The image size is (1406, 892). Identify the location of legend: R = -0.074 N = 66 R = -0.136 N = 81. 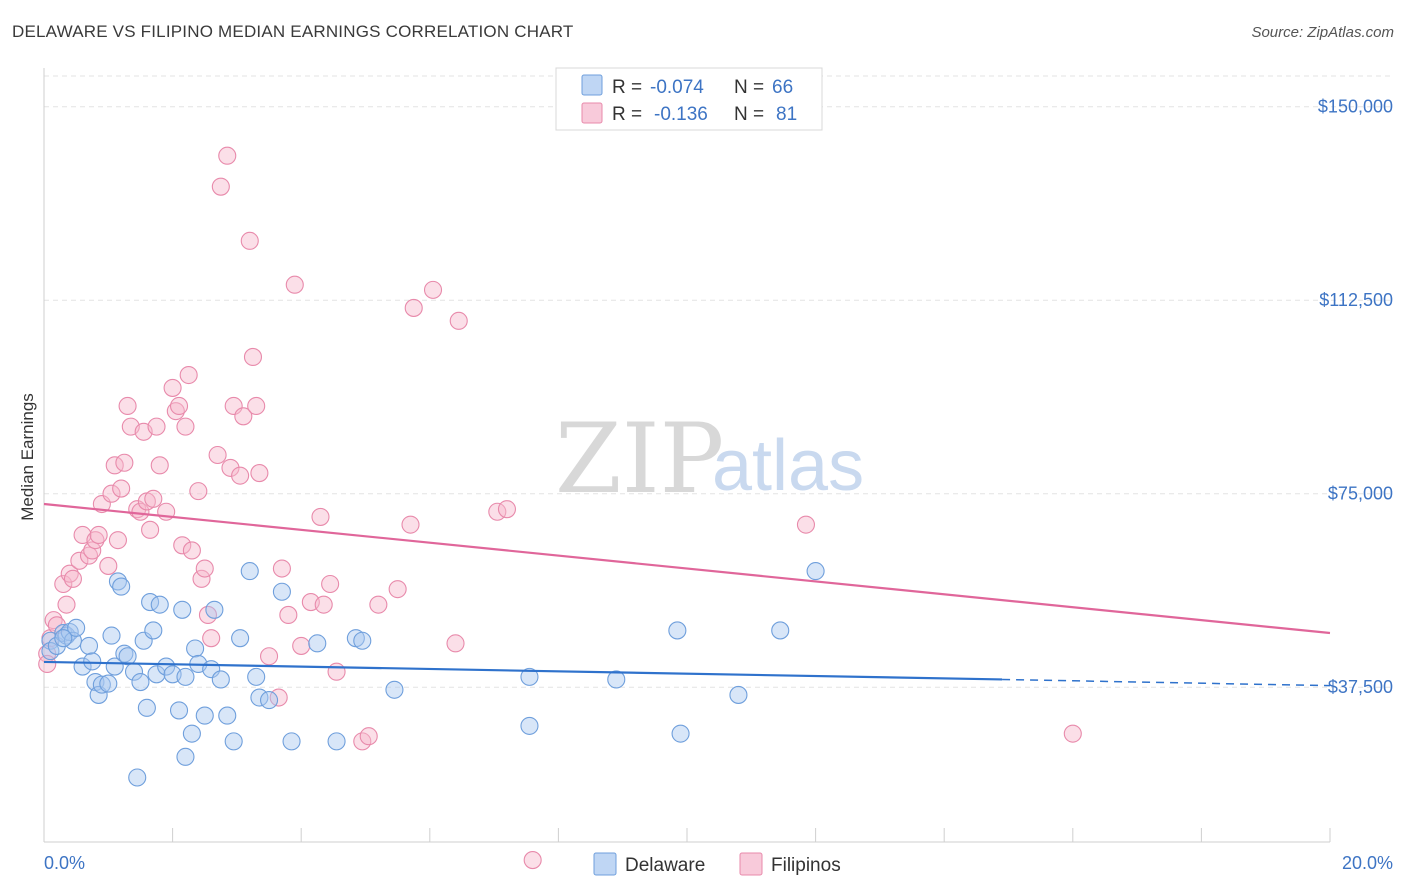
(689, 99).